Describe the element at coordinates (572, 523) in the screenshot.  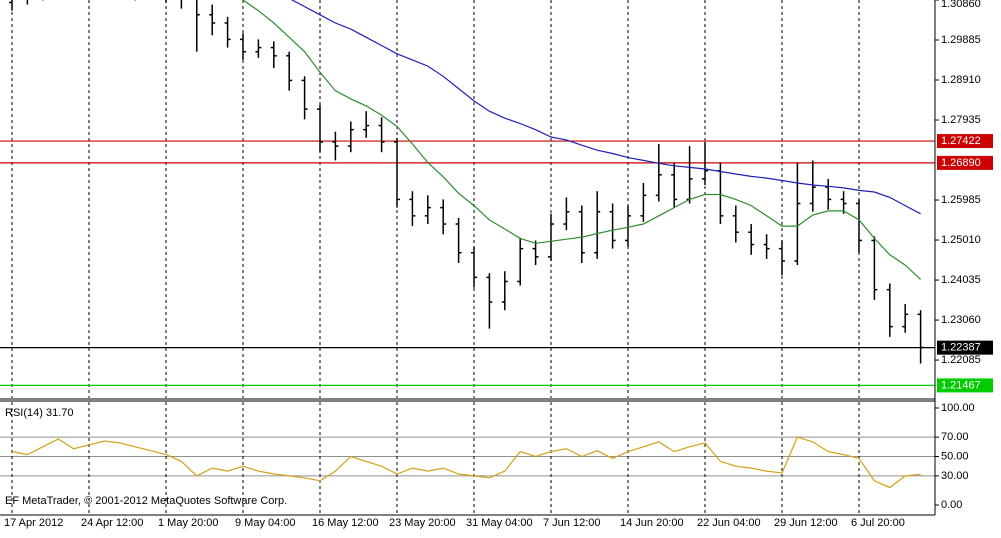
I see `x-tick-label: 7 Jun 12:00` at that location.